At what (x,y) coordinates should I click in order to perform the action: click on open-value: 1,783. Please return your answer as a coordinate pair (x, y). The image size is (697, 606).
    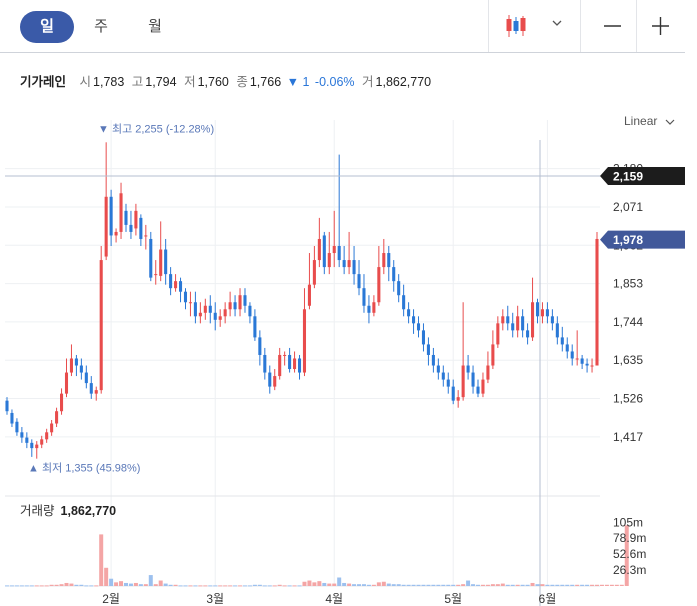
    Looking at the image, I should click on (109, 82).